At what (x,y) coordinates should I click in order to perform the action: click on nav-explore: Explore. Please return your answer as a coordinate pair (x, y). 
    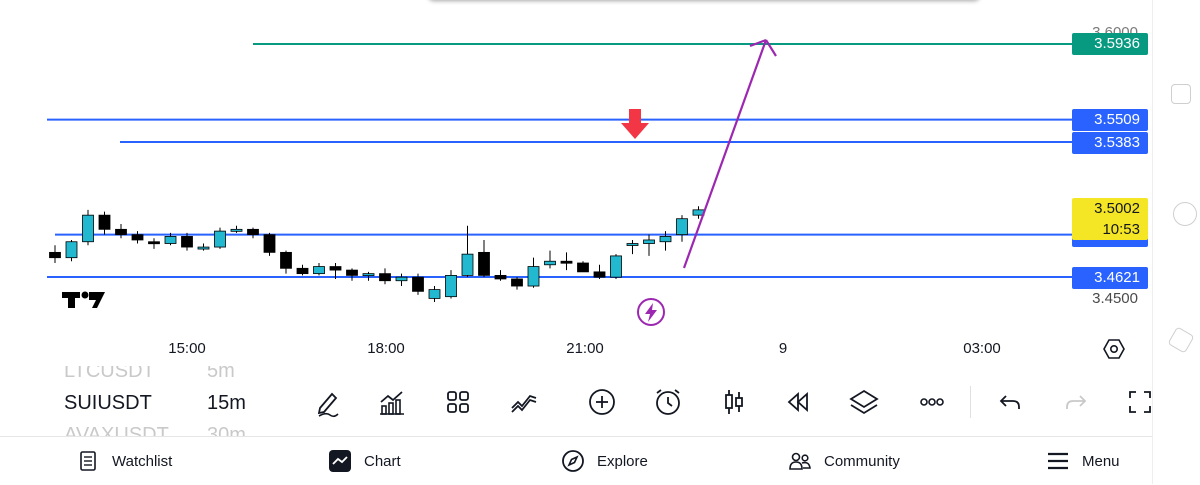
    Looking at the image, I should click on (604, 461).